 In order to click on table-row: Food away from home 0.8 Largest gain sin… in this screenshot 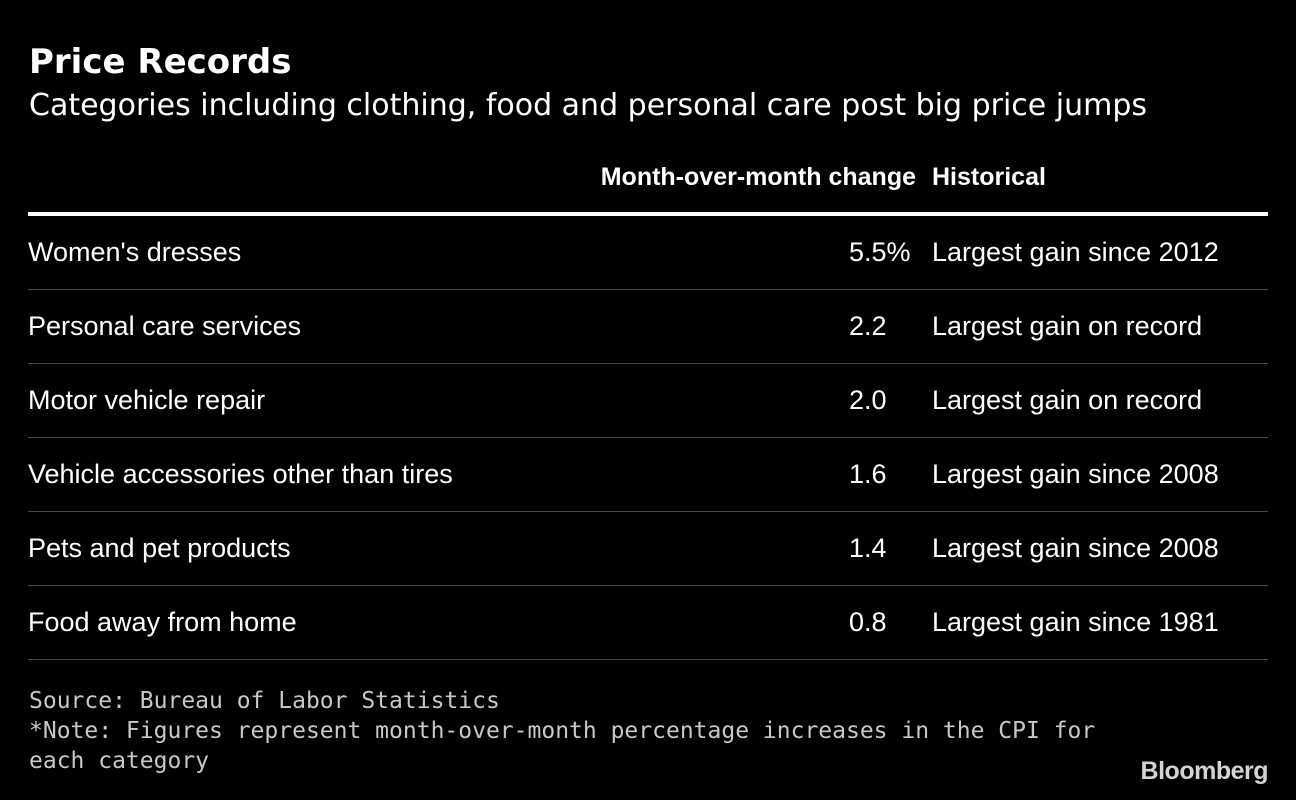, I will do `click(648, 623)`.